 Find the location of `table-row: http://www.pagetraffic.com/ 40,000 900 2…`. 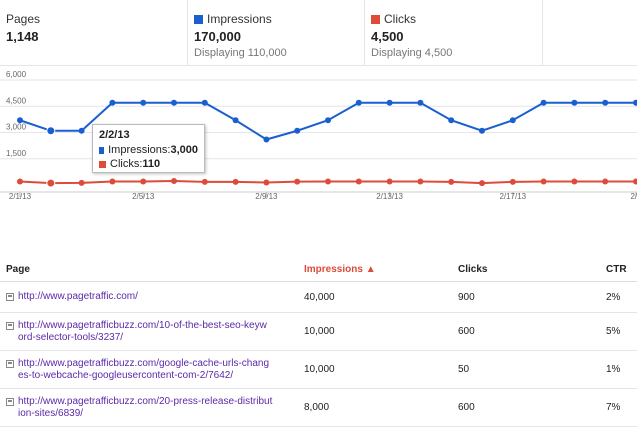

table-row: http://www.pagetraffic.com/ 40,000 900 2… is located at coordinates (318, 297).